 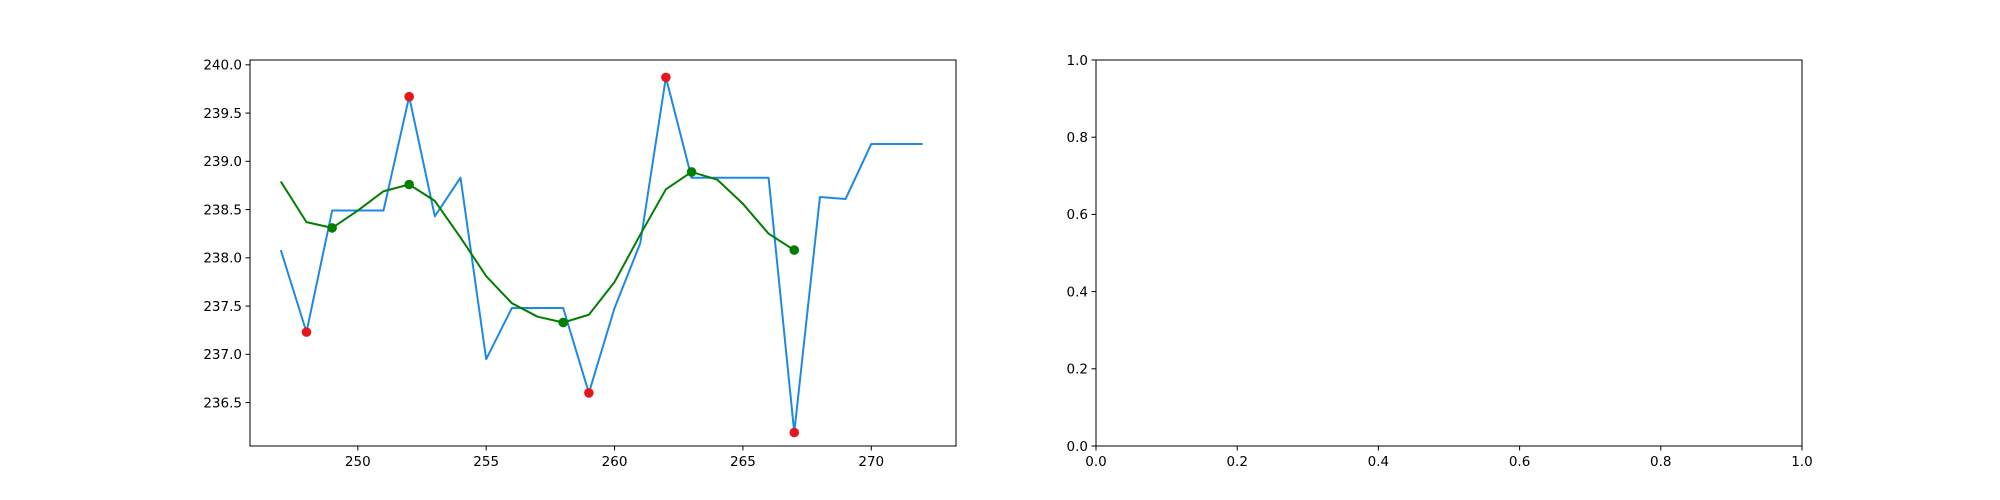 What do you see at coordinates (486, 462) in the screenshot?
I see `left-x-tick-label: 255` at bounding box center [486, 462].